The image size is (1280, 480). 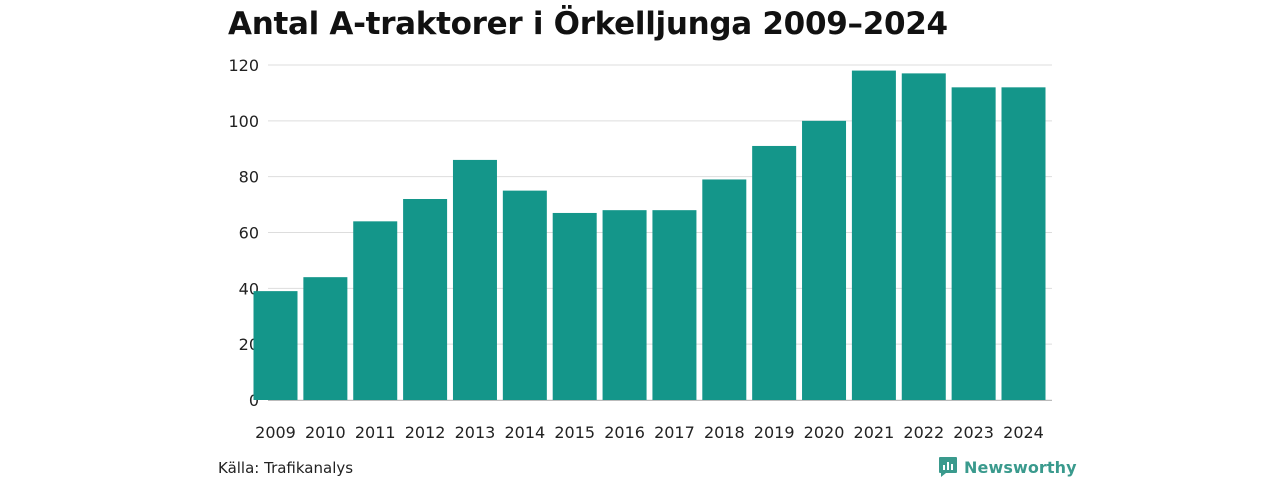 What do you see at coordinates (1020, 467) in the screenshot?
I see `brand-name: Newsworthy` at bounding box center [1020, 467].